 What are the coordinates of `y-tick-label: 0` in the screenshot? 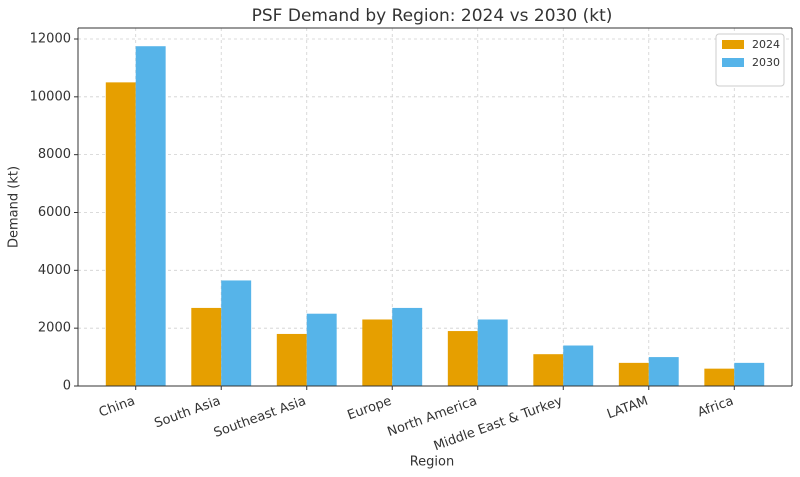 It's located at (67, 386).